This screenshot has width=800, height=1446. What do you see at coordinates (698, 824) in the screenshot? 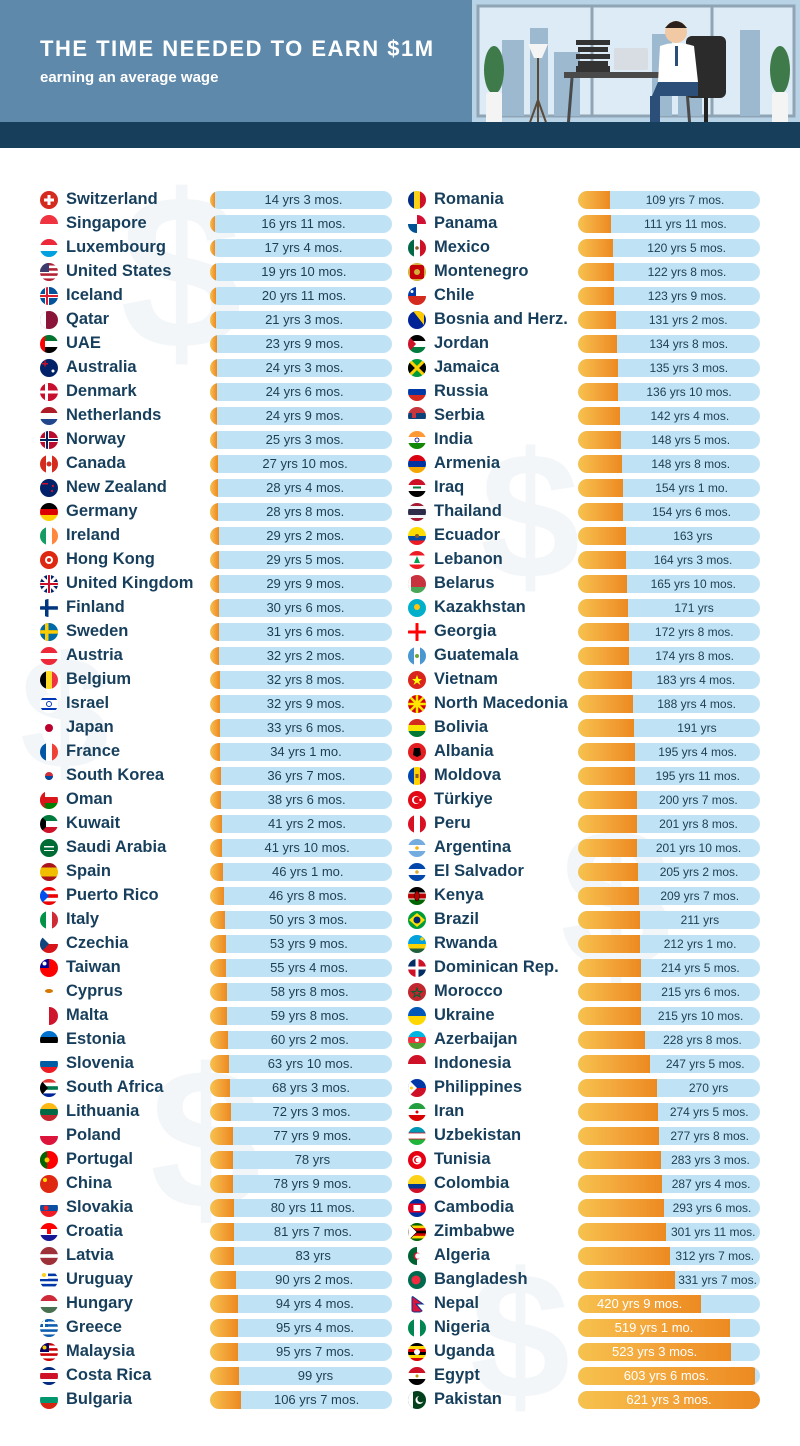
I see `value-label: 201 yrs 8 mos.` at bounding box center [698, 824].